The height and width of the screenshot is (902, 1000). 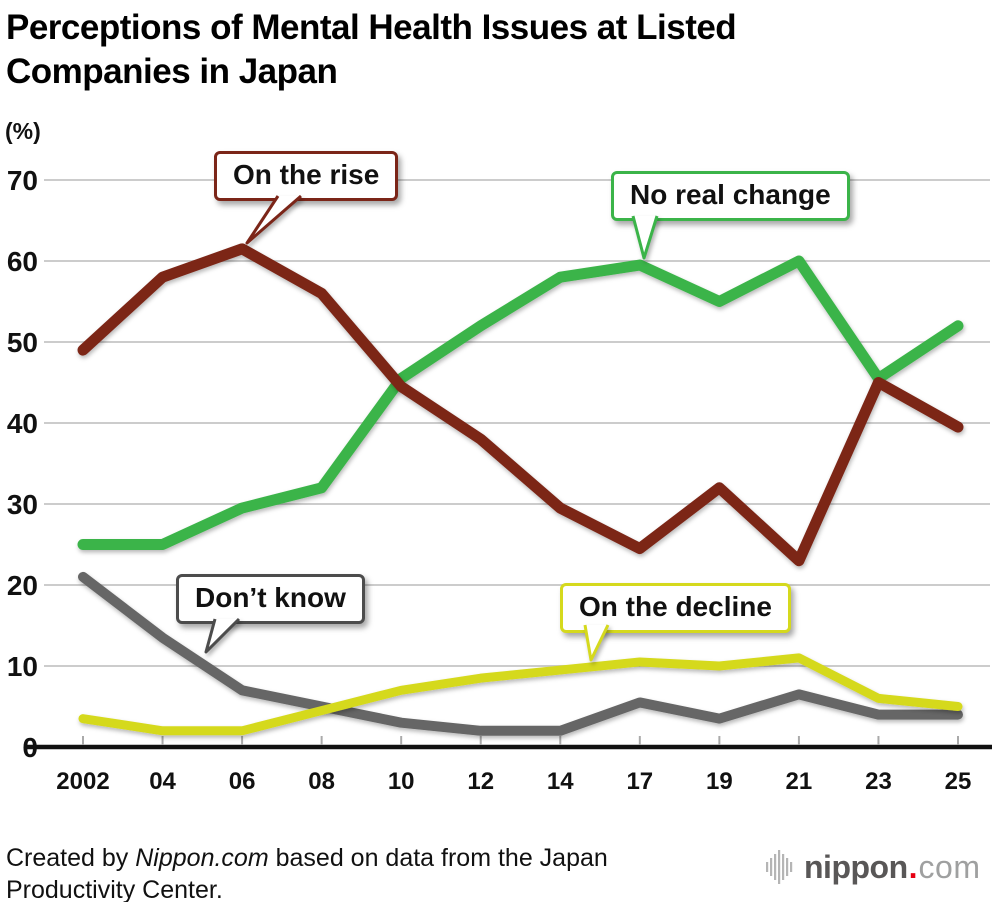 I want to click on nippon-logo-mark-icon, so click(x=779, y=867).